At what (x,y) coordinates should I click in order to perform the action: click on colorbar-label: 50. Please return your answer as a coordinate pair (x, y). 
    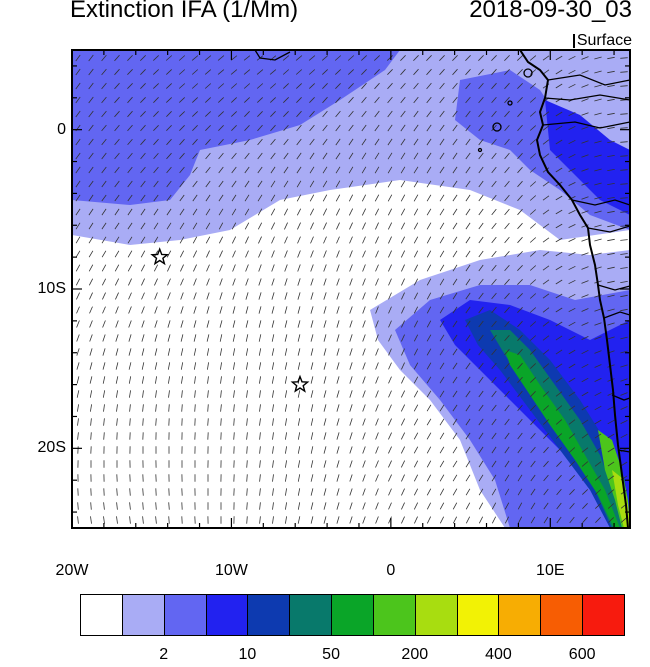
    Looking at the image, I should click on (331, 654).